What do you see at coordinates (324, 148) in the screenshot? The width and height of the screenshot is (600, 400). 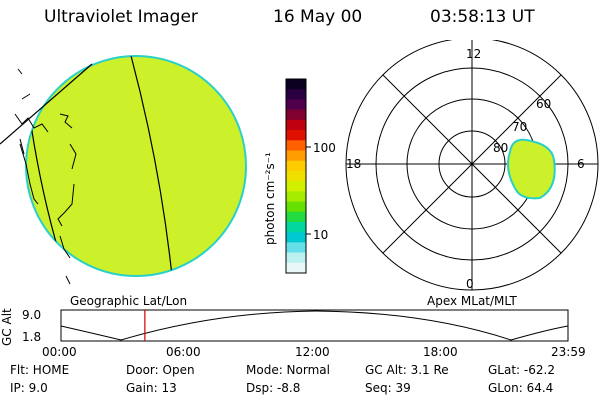 I see `colorbar-tick-100: 100` at bounding box center [324, 148].